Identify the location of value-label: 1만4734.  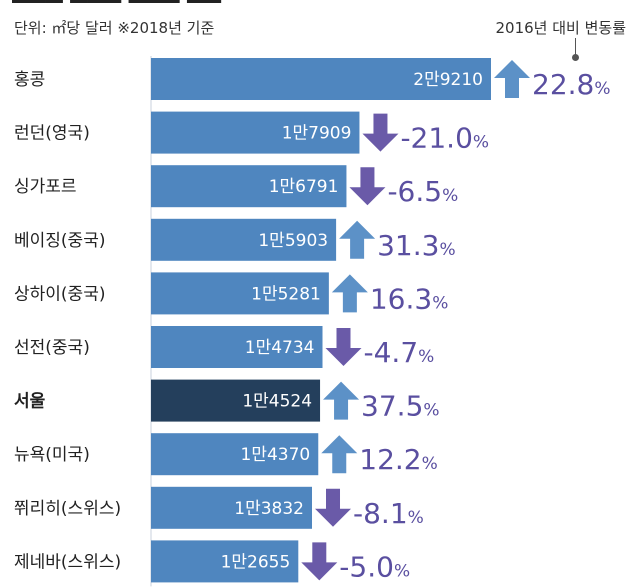
(280, 348).